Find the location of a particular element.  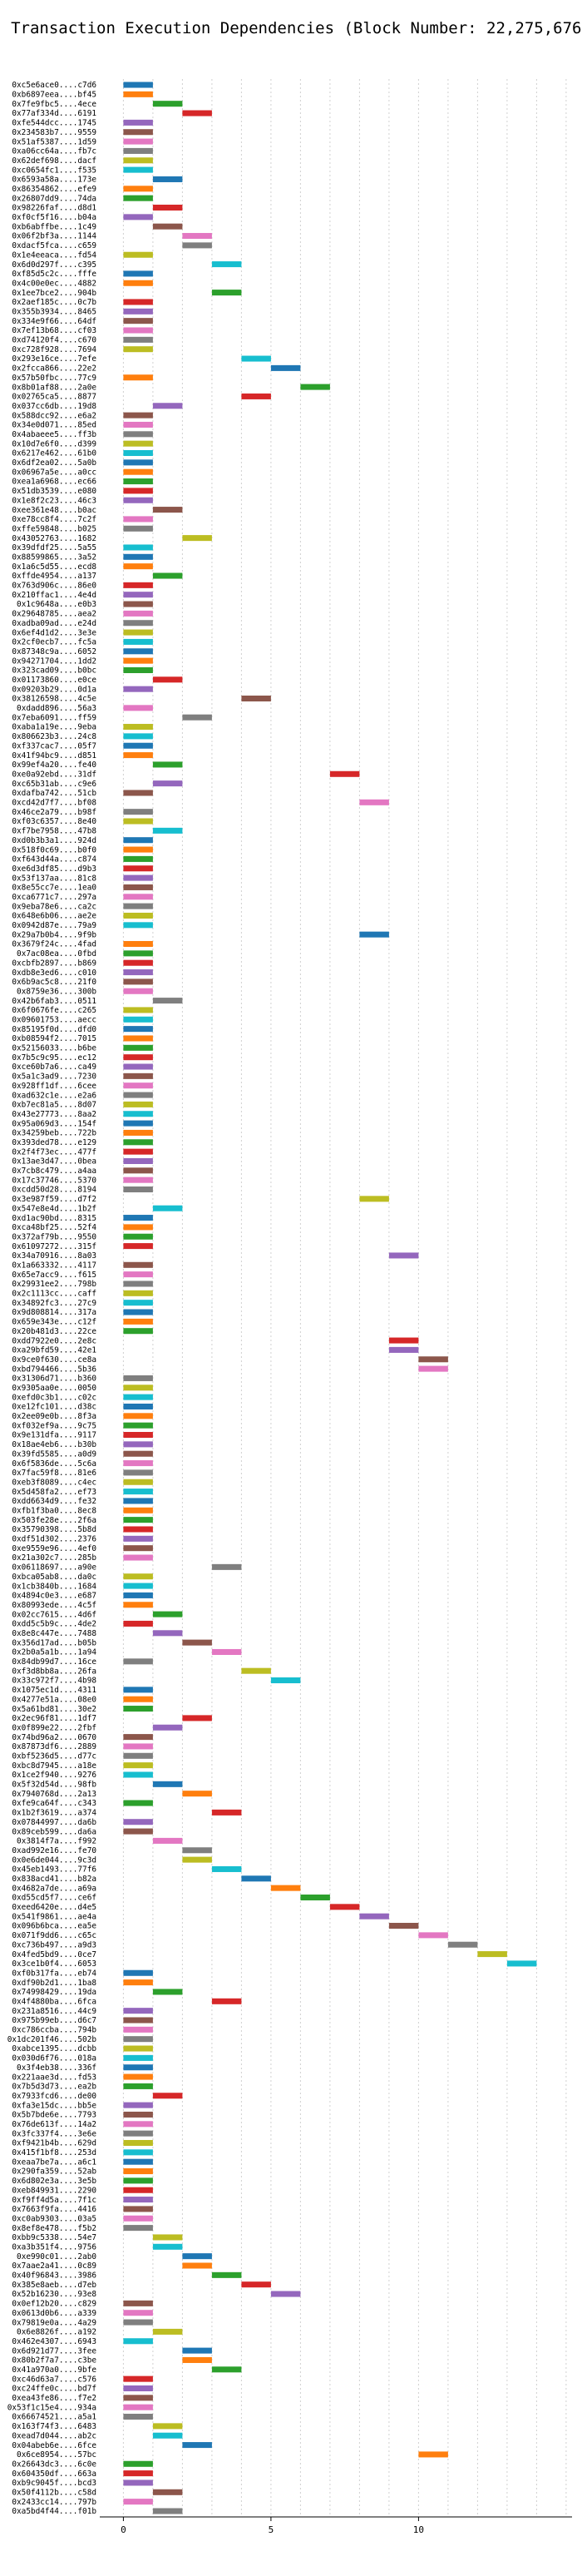

transaction-label: 0x09203b29....0d1a is located at coordinates (54, 690).